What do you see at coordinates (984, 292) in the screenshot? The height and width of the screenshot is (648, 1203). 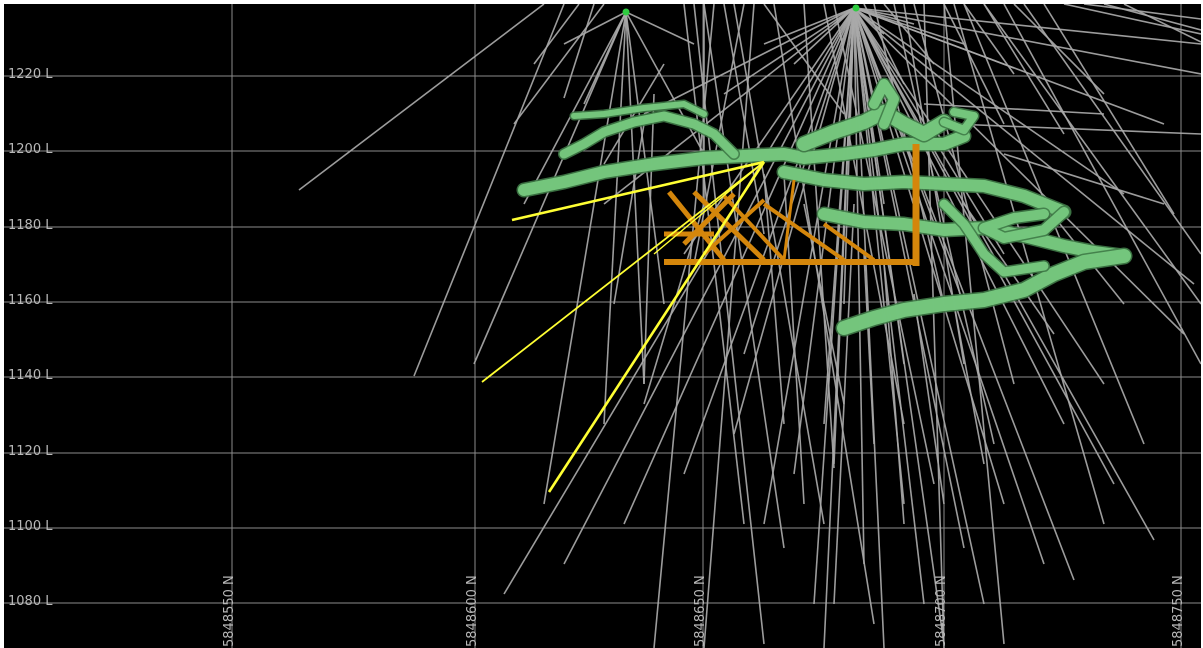 I see `orebody-bottom-ribbon` at bounding box center [984, 292].